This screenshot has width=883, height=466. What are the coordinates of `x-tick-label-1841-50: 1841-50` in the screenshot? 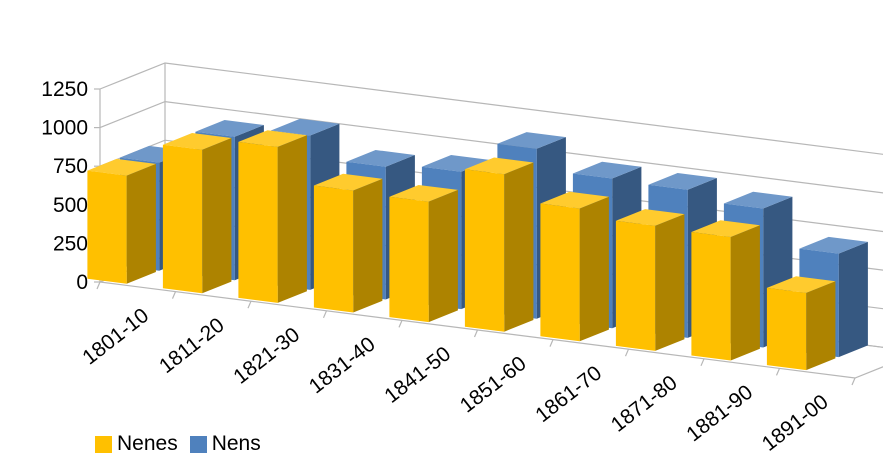 It's located at (417, 375).